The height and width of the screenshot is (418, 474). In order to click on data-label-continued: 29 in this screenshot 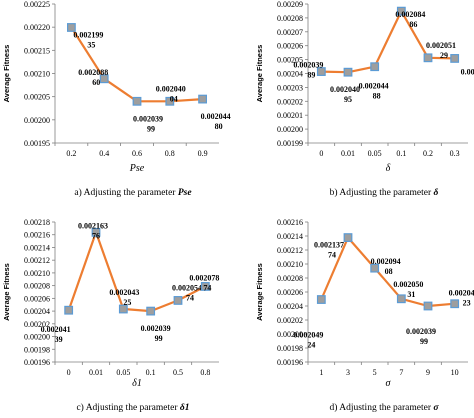, I will do `click(444, 55)`.